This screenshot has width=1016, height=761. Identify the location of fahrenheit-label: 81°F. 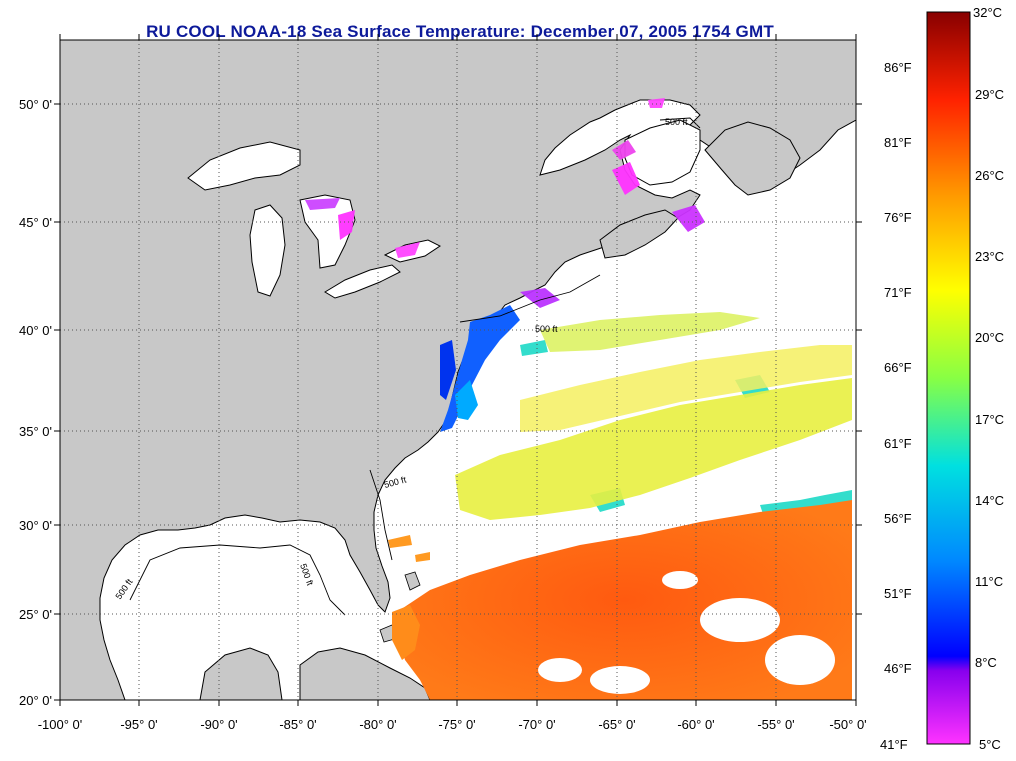
(898, 142).